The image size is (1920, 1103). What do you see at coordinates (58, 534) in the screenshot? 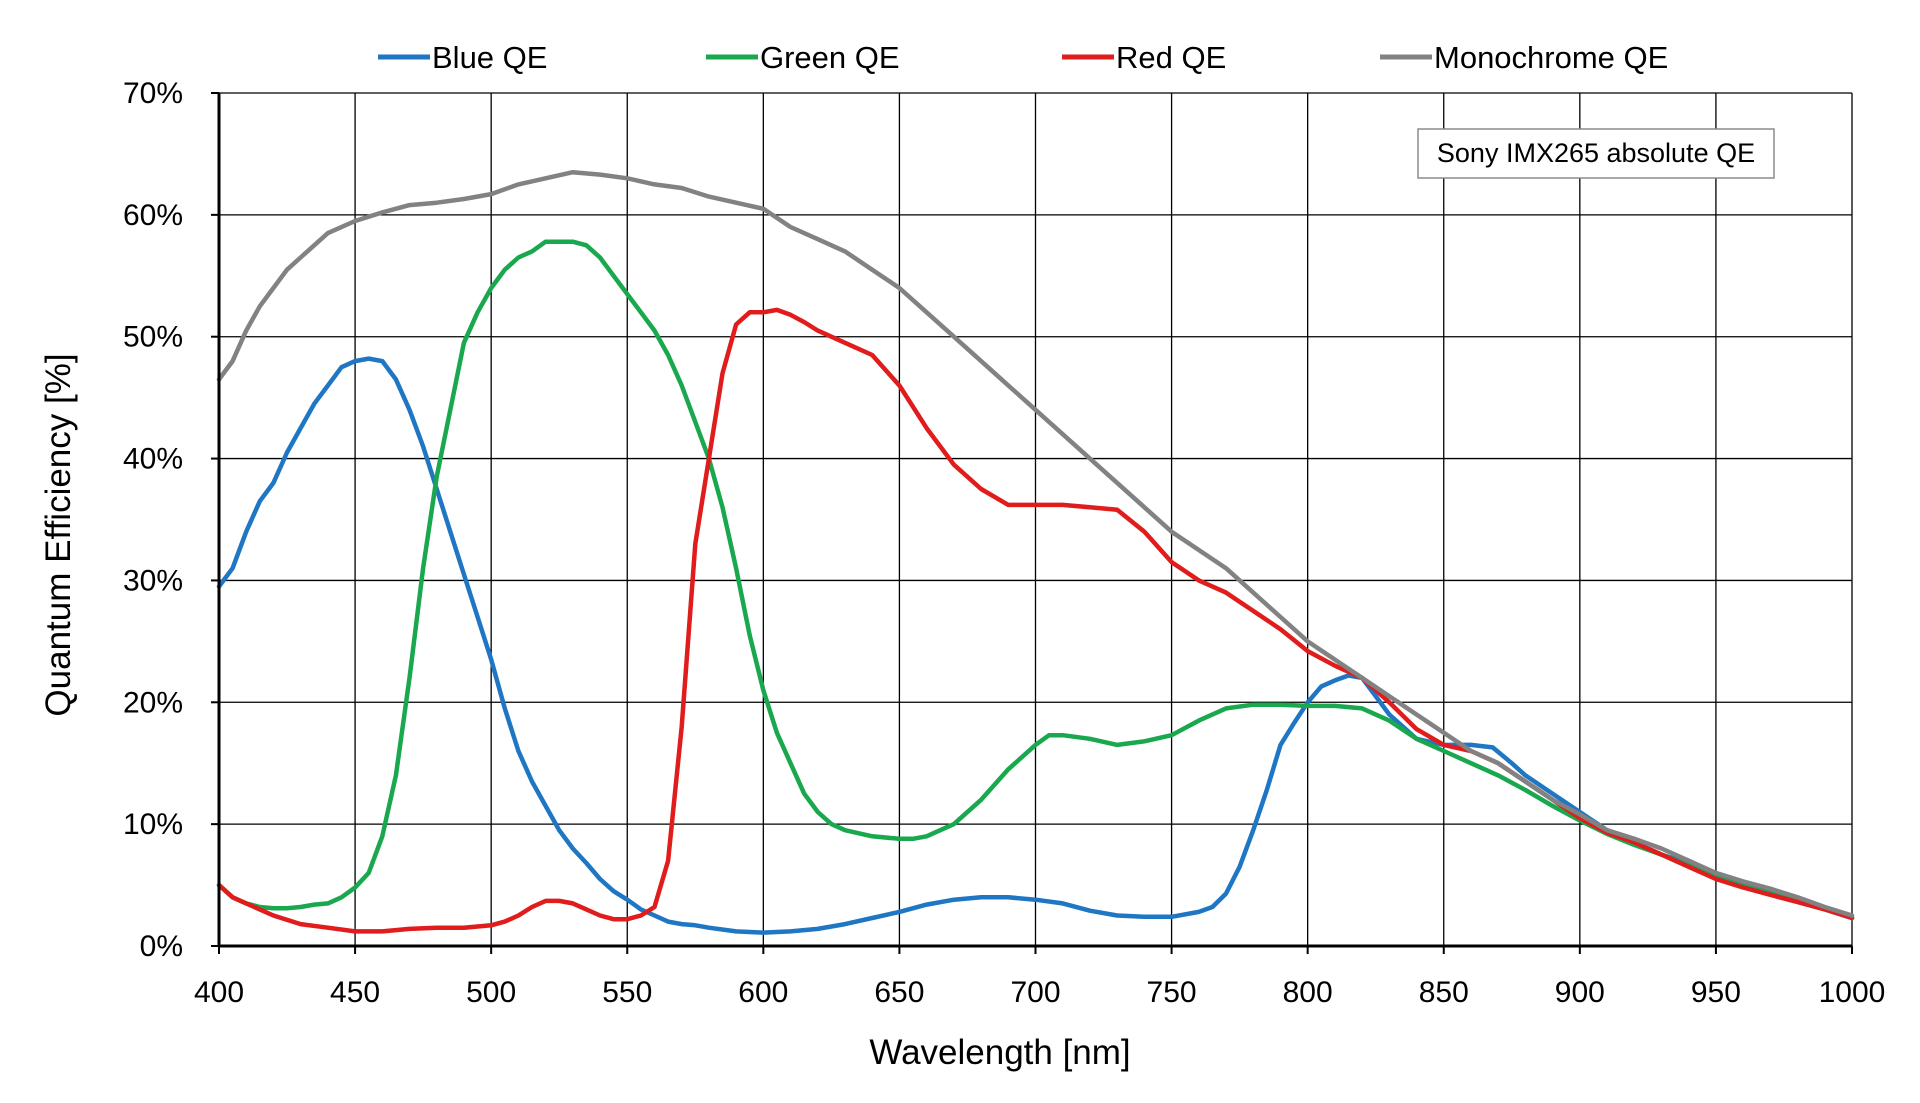
I see `y-axis-title: Quantum Efficiency [%]` at bounding box center [58, 534].